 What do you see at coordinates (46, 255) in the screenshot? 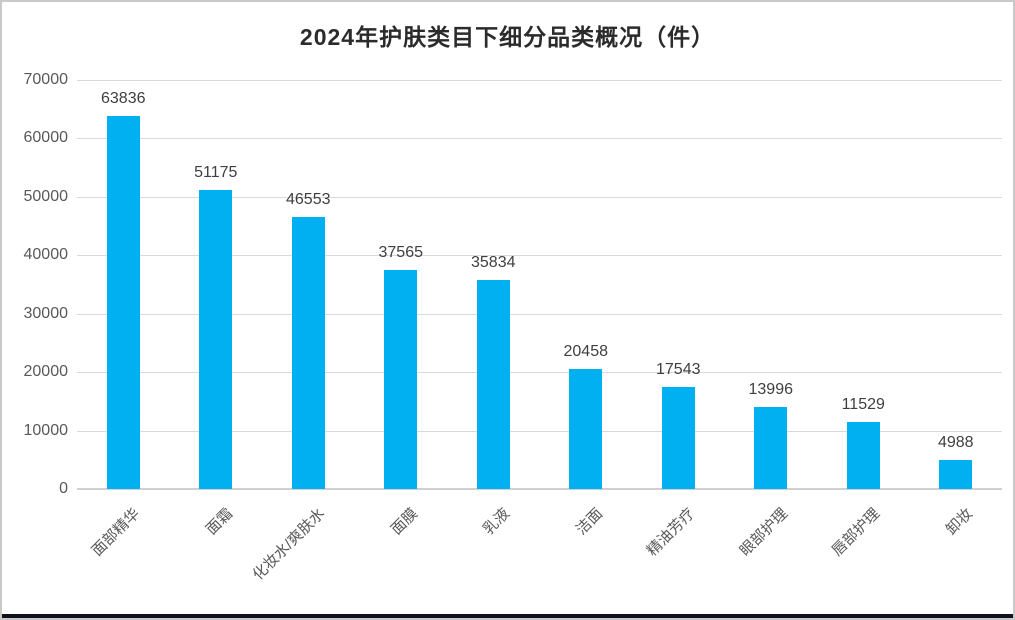
I see `y-axis-tick-label: 40000` at bounding box center [46, 255].